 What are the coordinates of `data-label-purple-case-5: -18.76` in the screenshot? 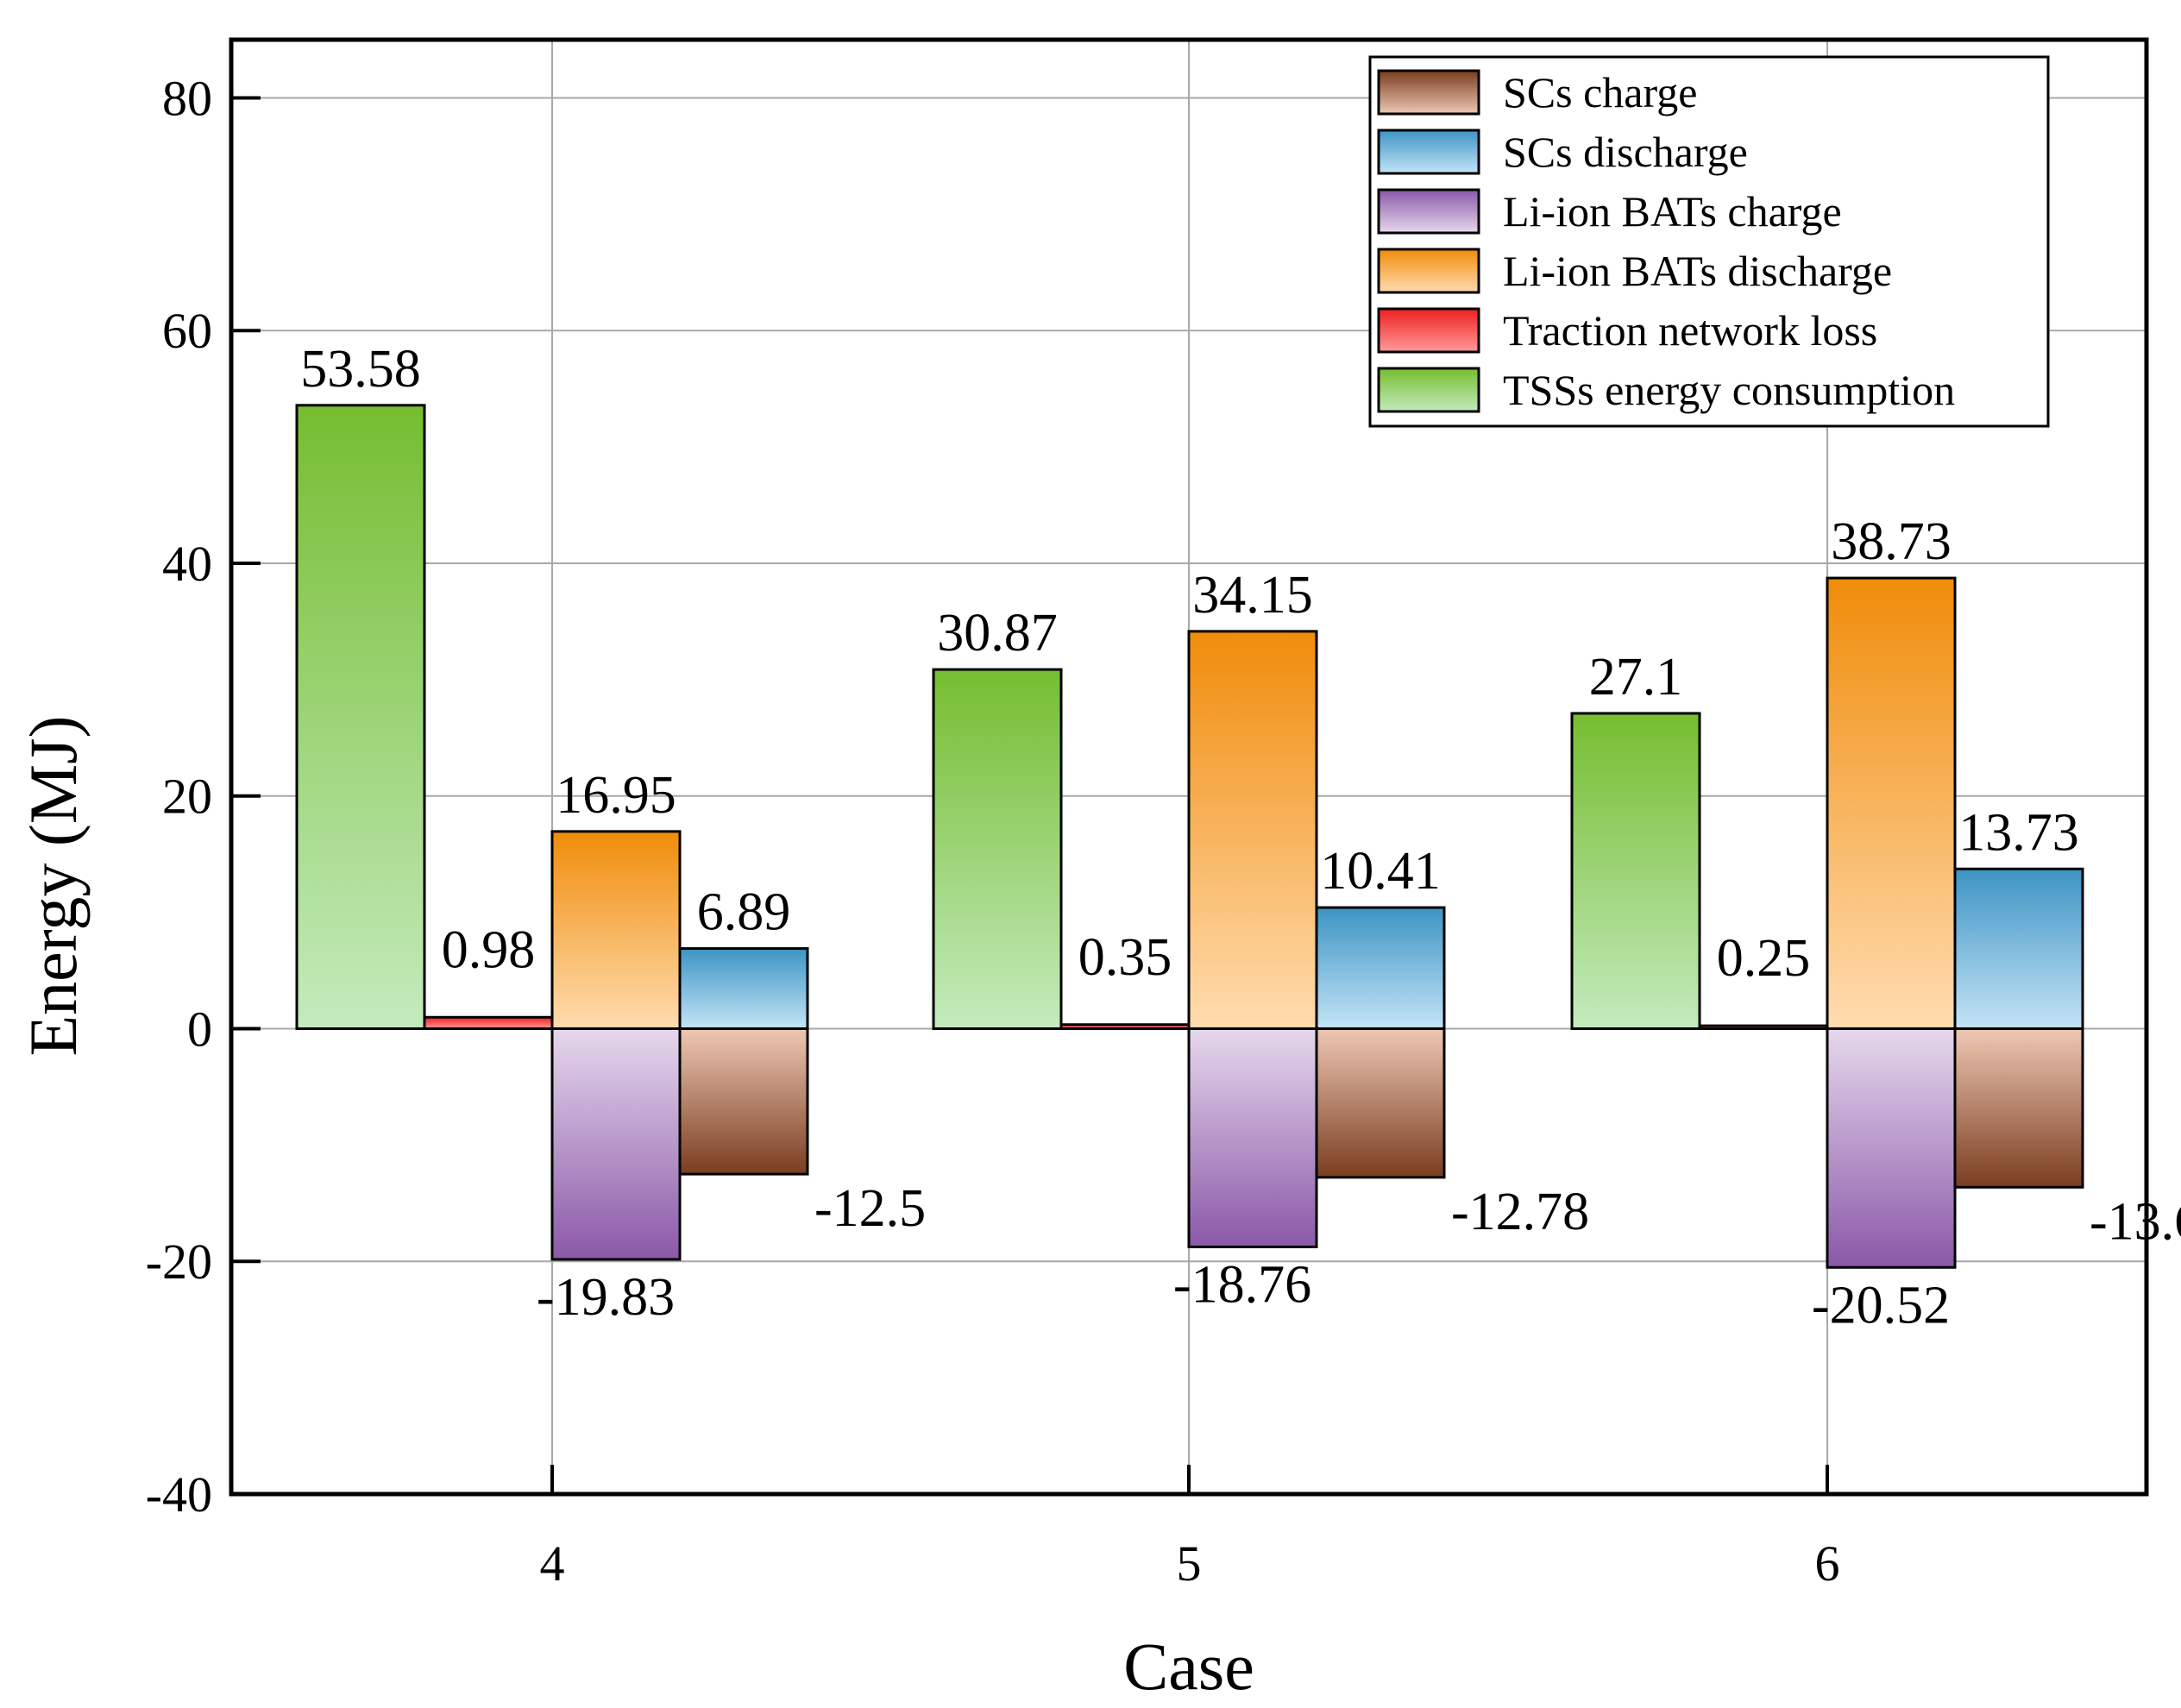 It's located at (1242, 1285).